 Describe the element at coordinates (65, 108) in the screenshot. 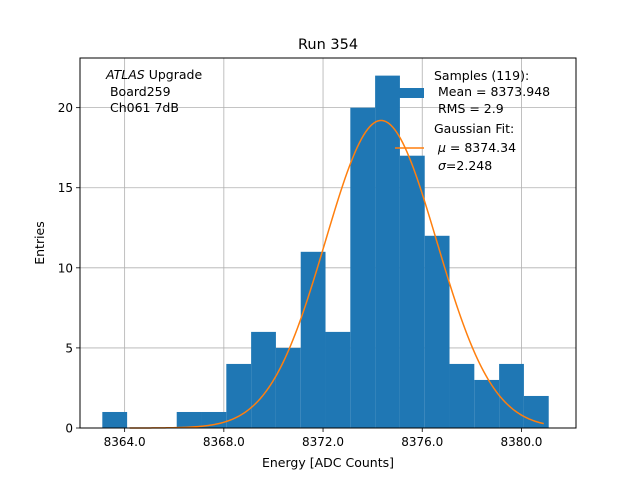

I see `y-tick-label: 20` at that location.